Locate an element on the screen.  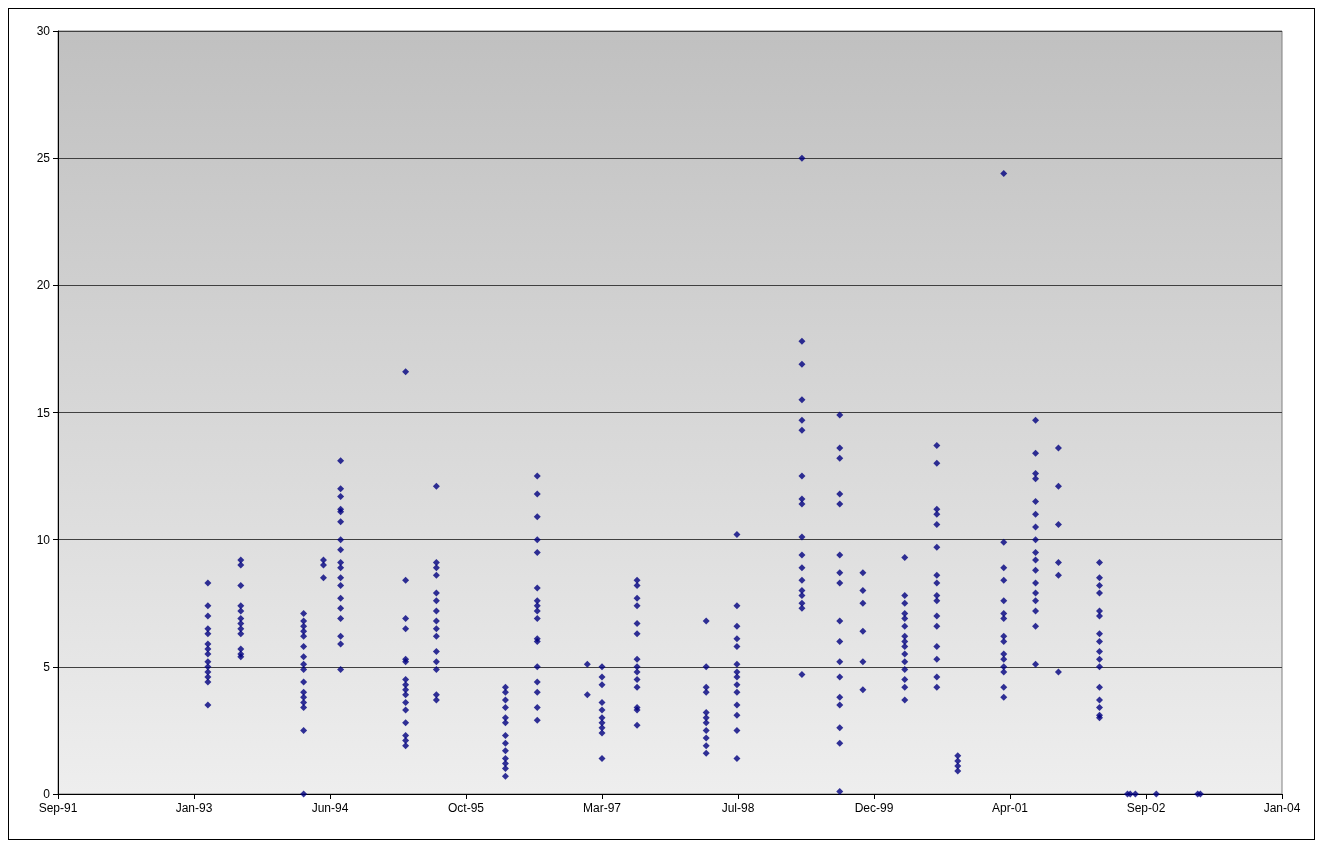
x-tick-label: Jan-93 is located at coordinates (194, 808).